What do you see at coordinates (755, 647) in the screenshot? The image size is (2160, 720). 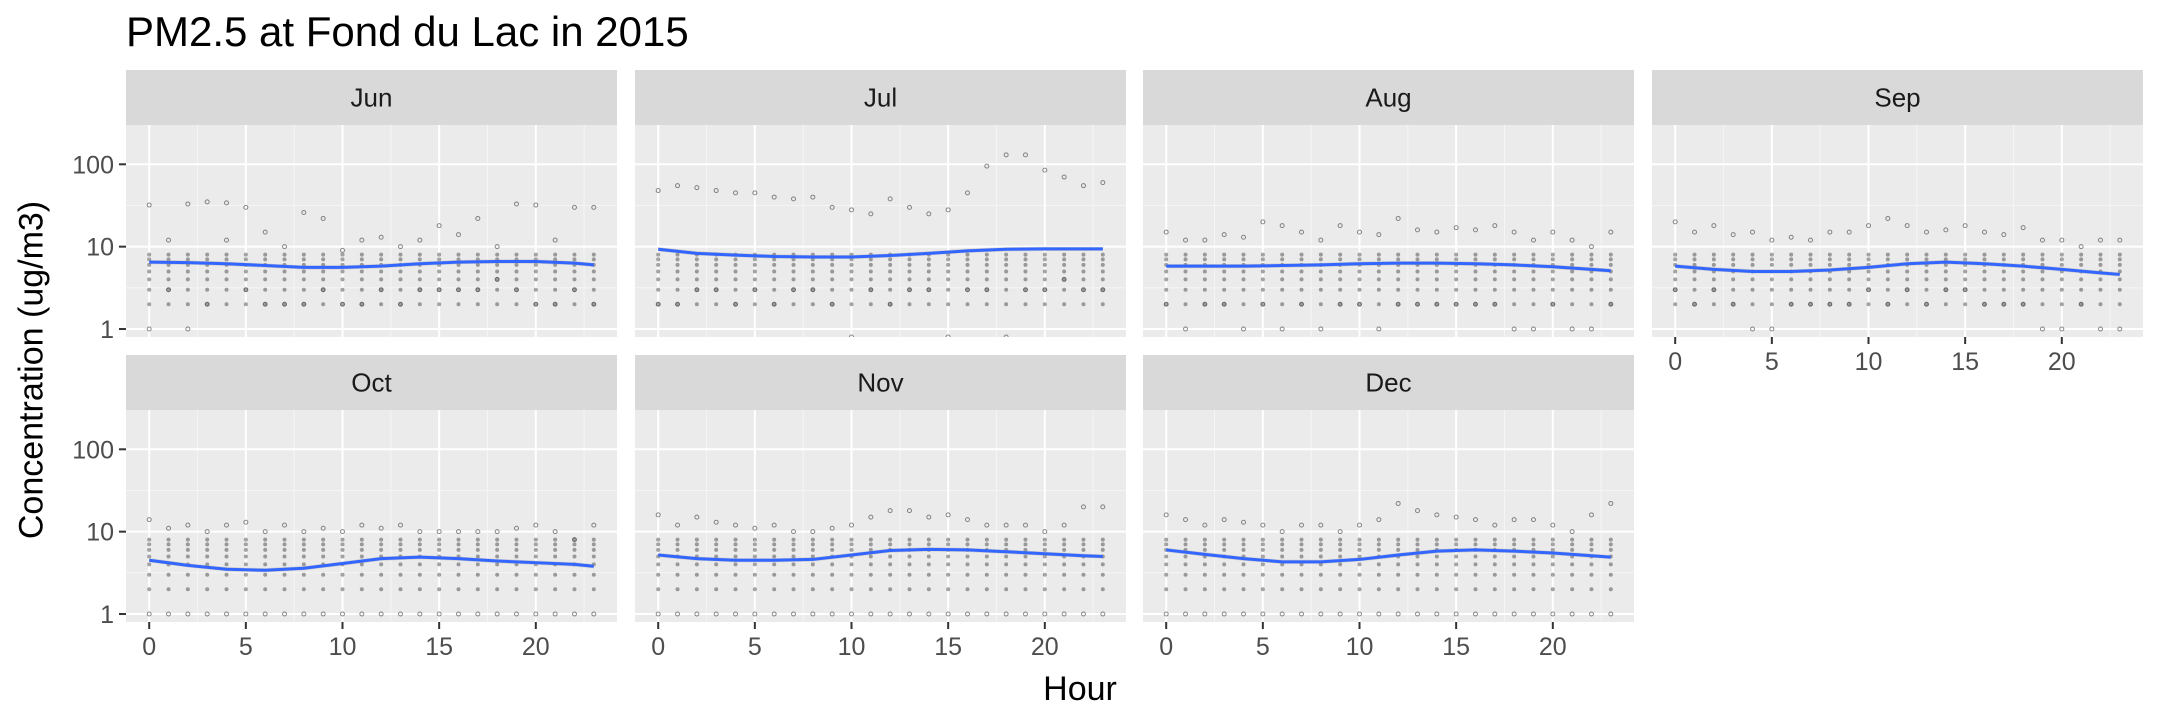 I see `x-tick-label: 5` at bounding box center [755, 647].